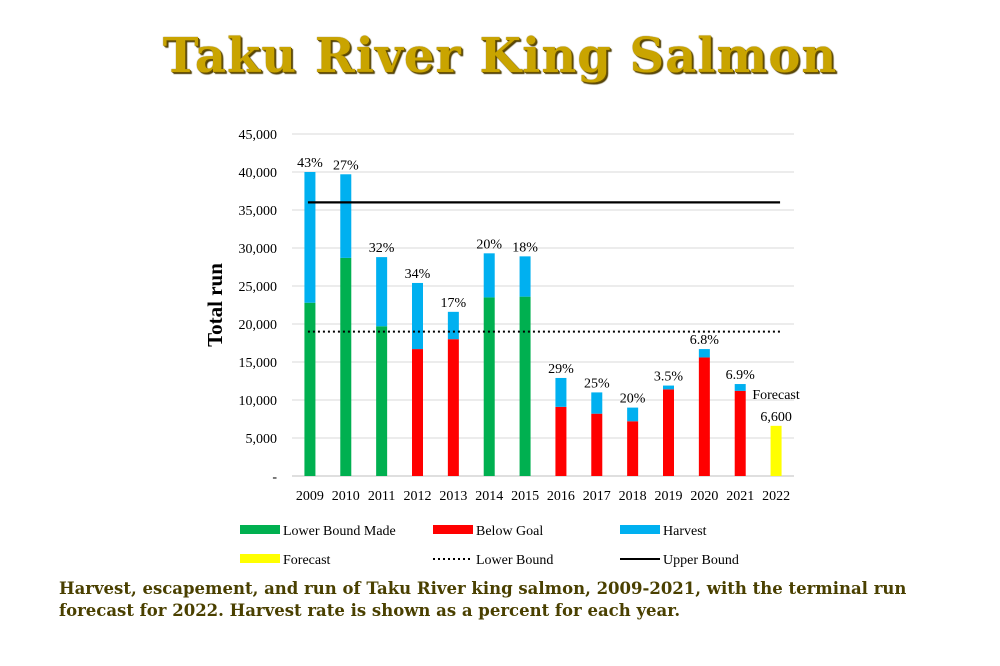  What do you see at coordinates (258, 401) in the screenshot?
I see `y-tick-label: 10,000` at bounding box center [258, 401].